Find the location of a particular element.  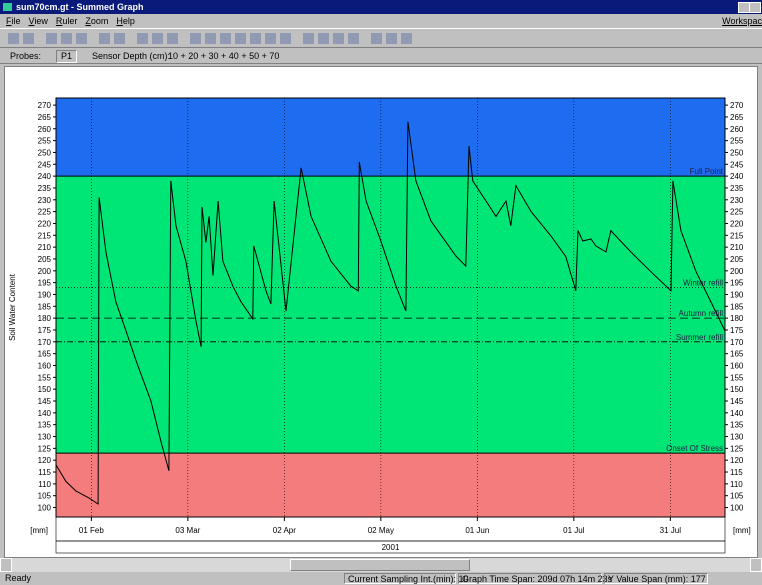

menu-item: File is located at coordinates (13, 21).